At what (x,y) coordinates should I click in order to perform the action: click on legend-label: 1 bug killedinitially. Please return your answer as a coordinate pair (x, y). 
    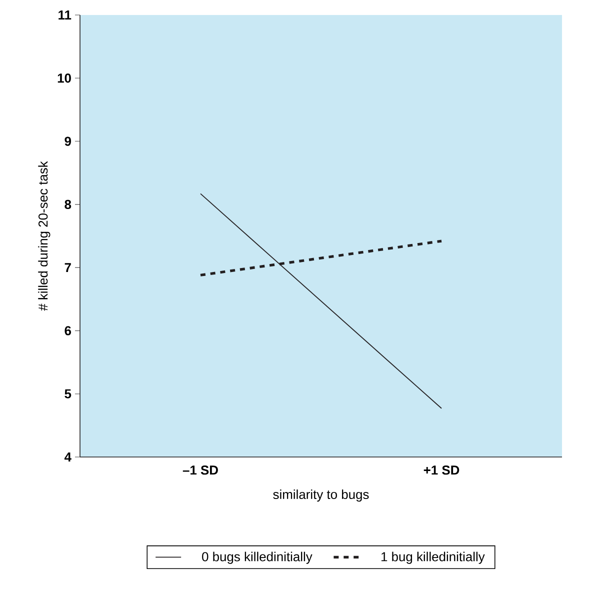
    Looking at the image, I should click on (433, 558).